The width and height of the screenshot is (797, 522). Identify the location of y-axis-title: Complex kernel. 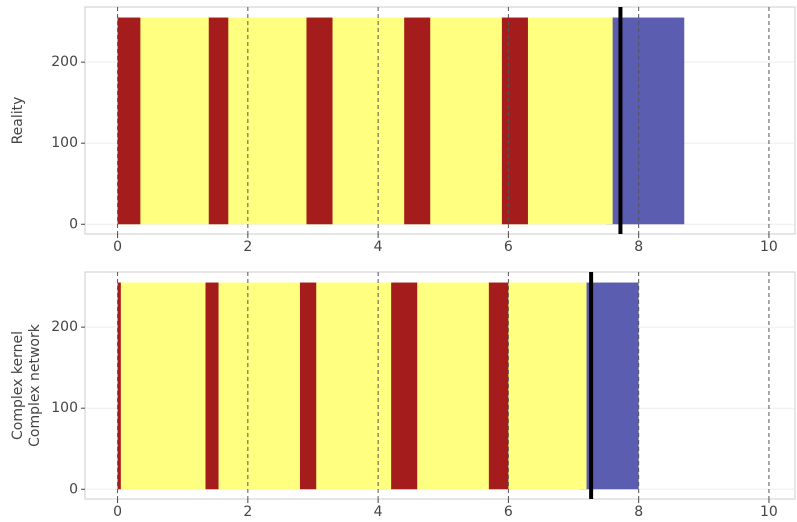
(18, 385).